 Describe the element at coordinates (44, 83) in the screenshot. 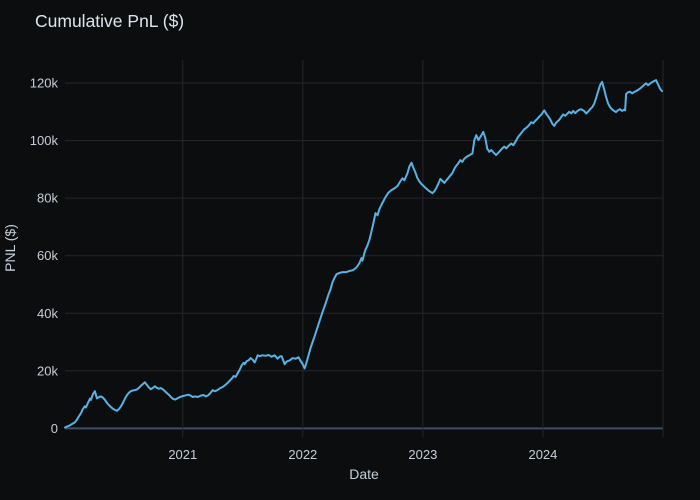

I see `y-tick-label: 120k` at that location.